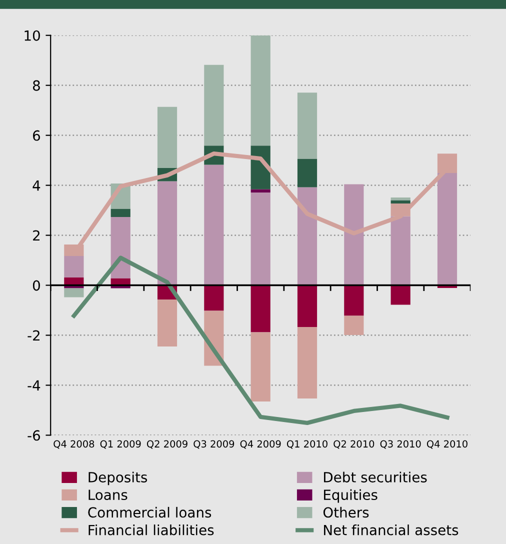 This screenshot has width=506, height=544. Describe the element at coordinates (34, 335) in the screenshot. I see `y-tick-label: -2` at that location.